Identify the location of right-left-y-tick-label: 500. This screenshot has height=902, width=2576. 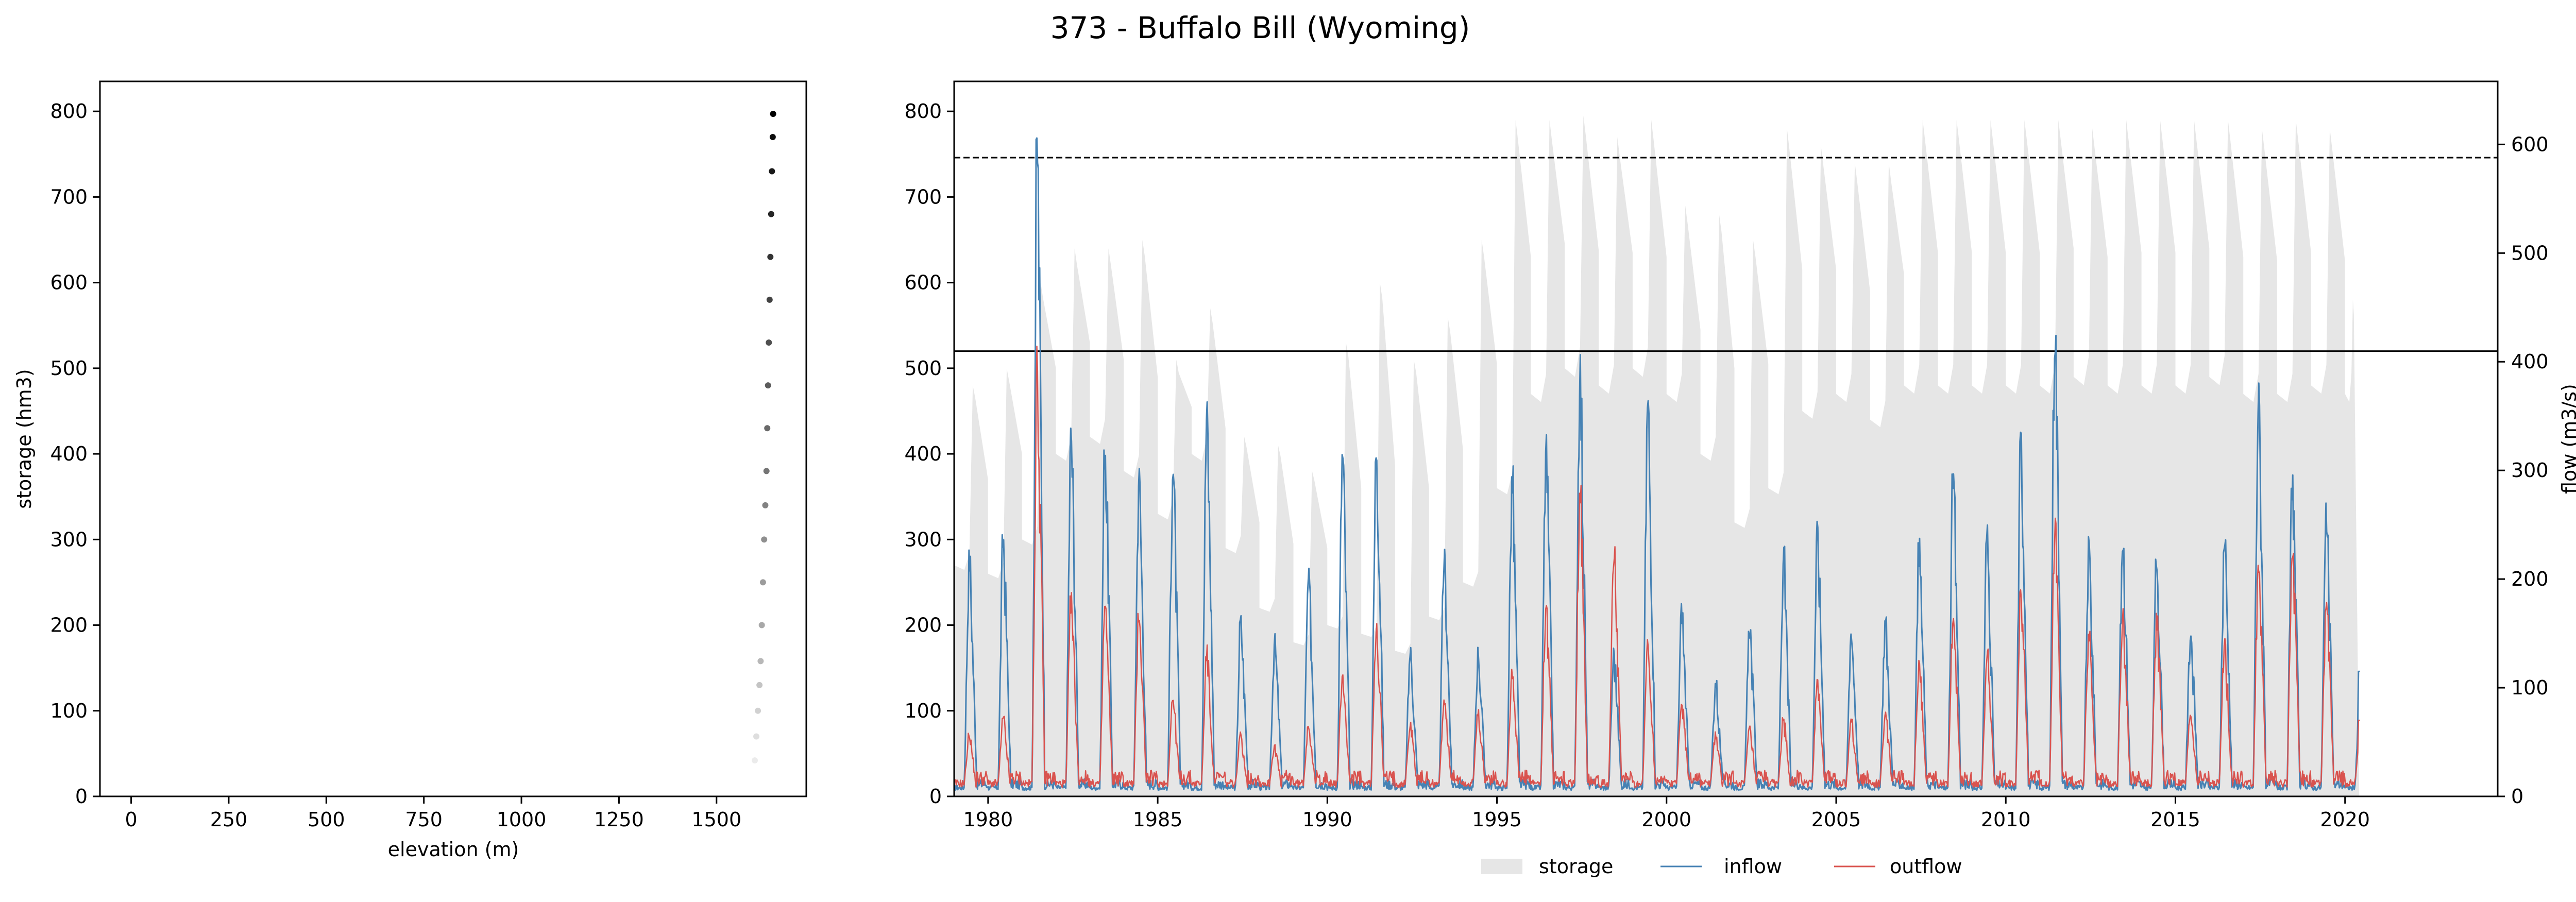
(923, 369).